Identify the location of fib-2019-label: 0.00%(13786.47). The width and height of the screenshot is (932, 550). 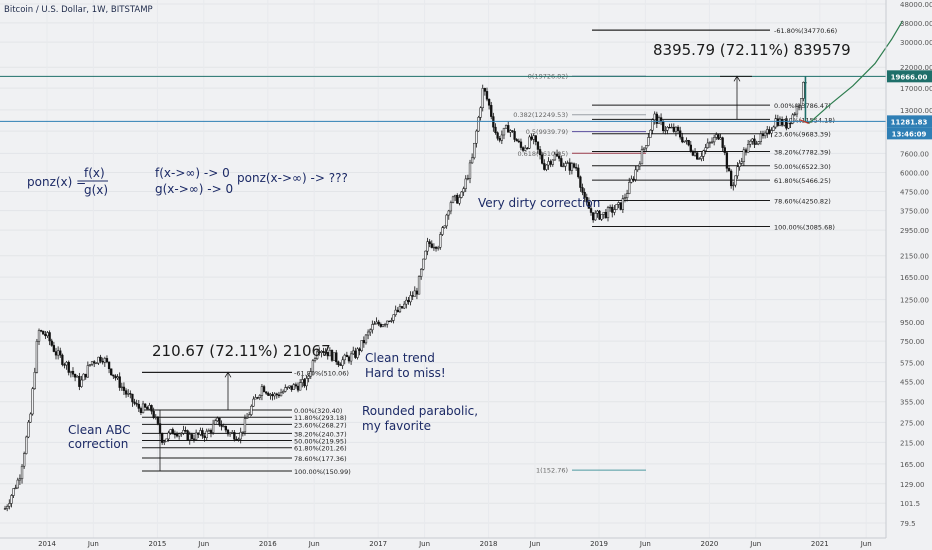
(802, 106).